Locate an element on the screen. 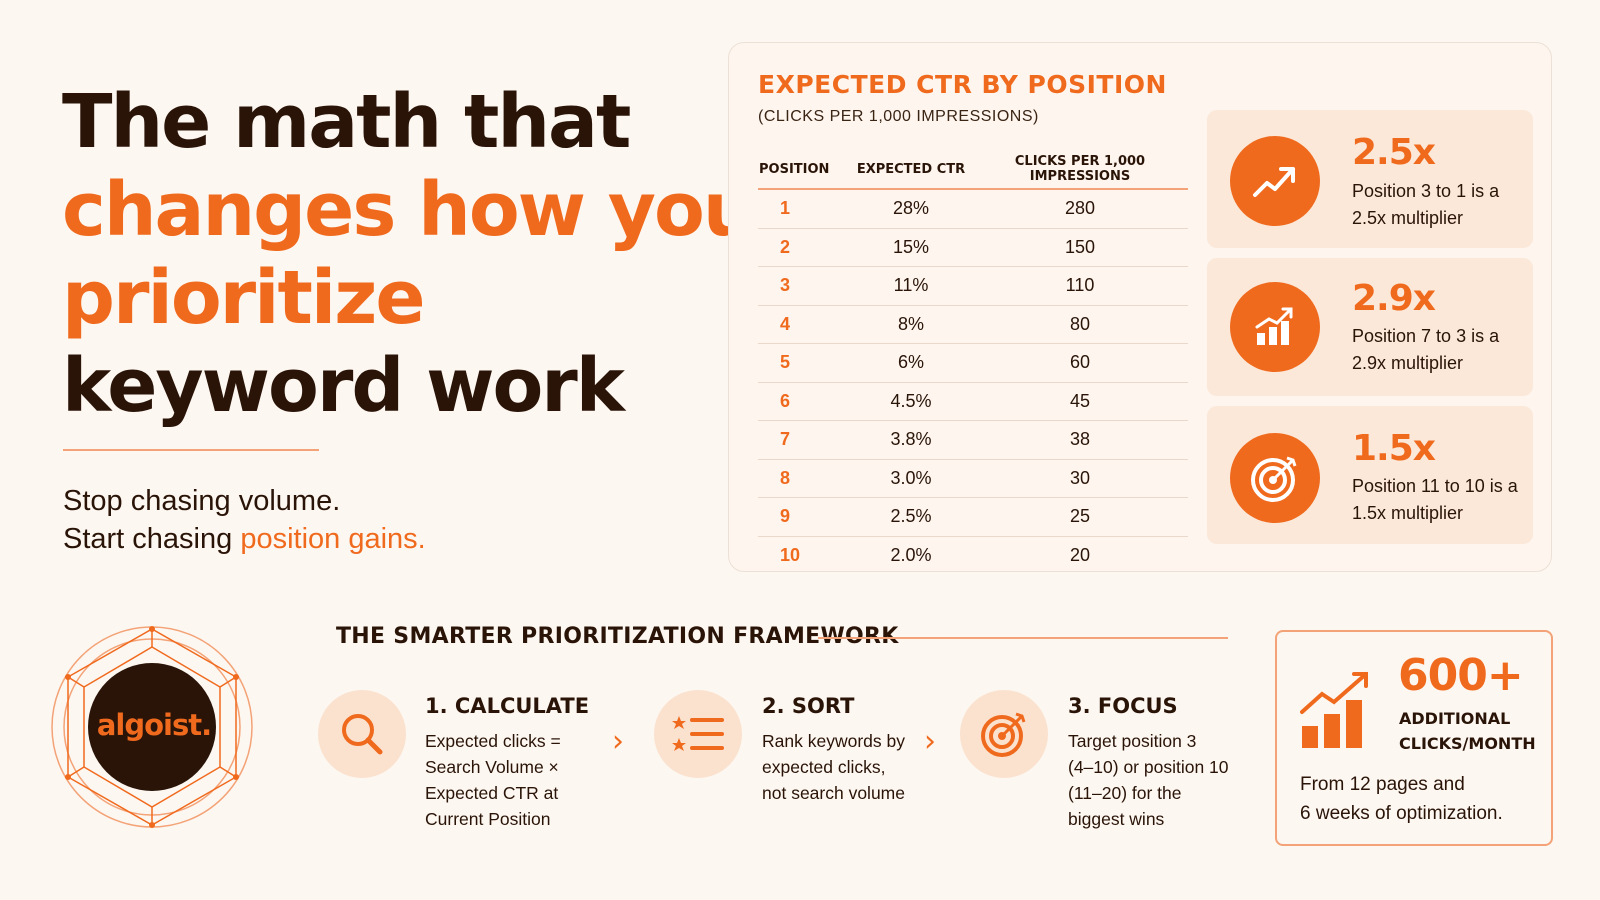 The width and height of the screenshot is (1600, 900). row-clicks: 38 is located at coordinates (1080, 440).